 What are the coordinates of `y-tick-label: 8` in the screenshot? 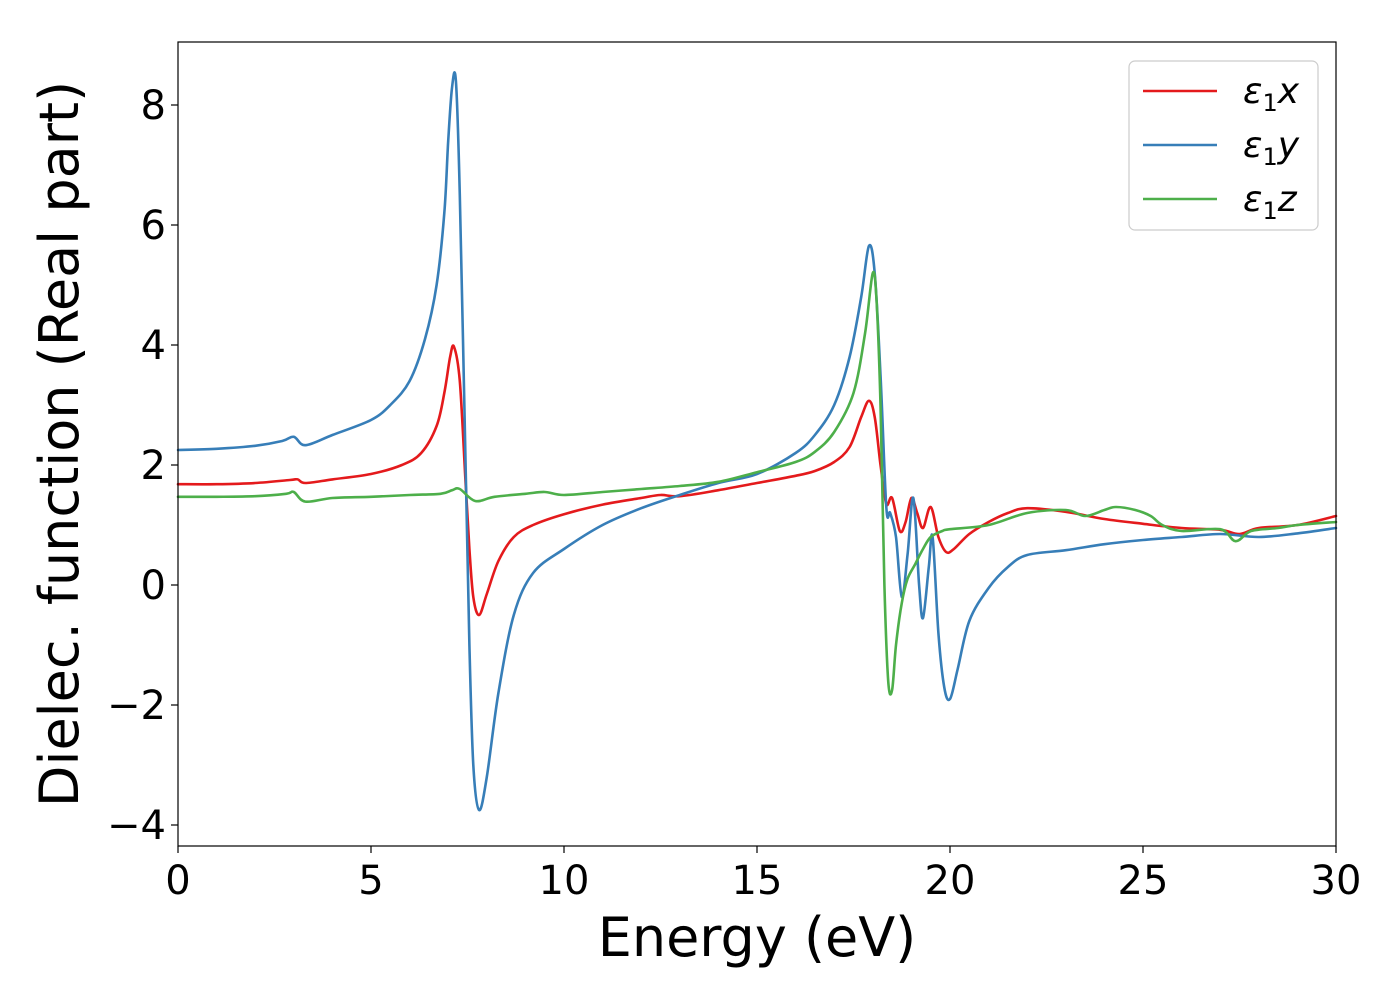 It's located at (153, 106).